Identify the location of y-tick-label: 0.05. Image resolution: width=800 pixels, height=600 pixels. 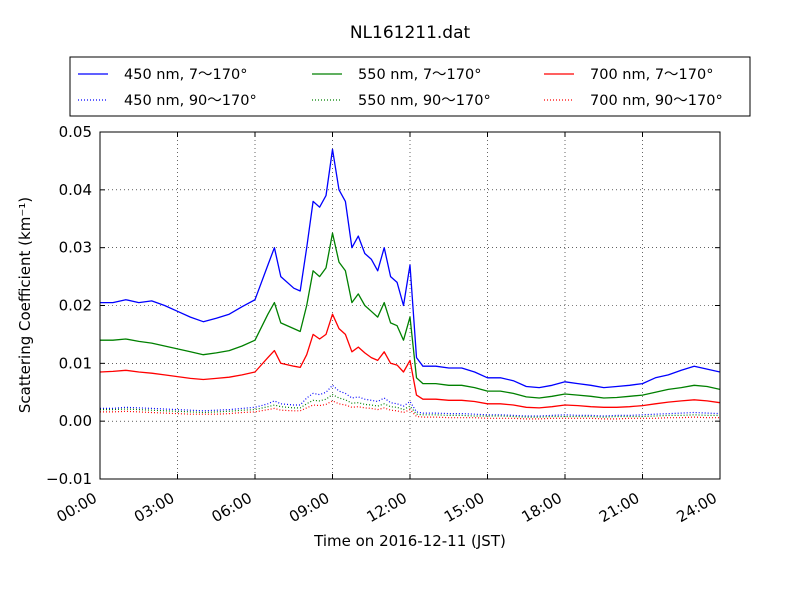
(75, 132).